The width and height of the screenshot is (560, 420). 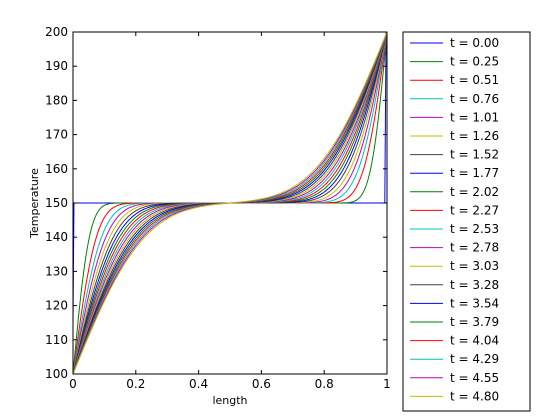 What do you see at coordinates (474, 173) in the screenshot?
I see `legend-entry: t = 1.77` at bounding box center [474, 173].